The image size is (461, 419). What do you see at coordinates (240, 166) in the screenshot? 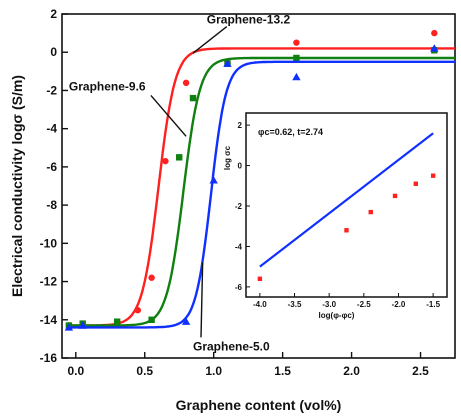
I see `inset-y-tick-label: 0` at bounding box center [240, 166].